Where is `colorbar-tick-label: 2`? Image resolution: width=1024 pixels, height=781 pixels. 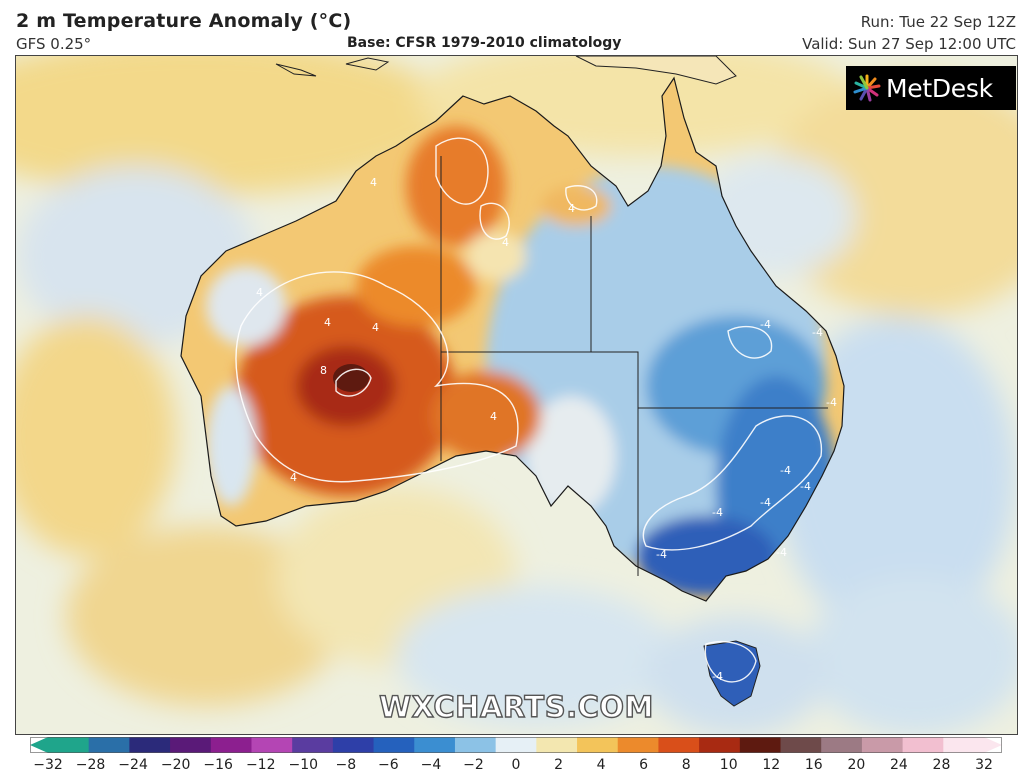 colorbar-tick-label: 2 is located at coordinates (558, 765).